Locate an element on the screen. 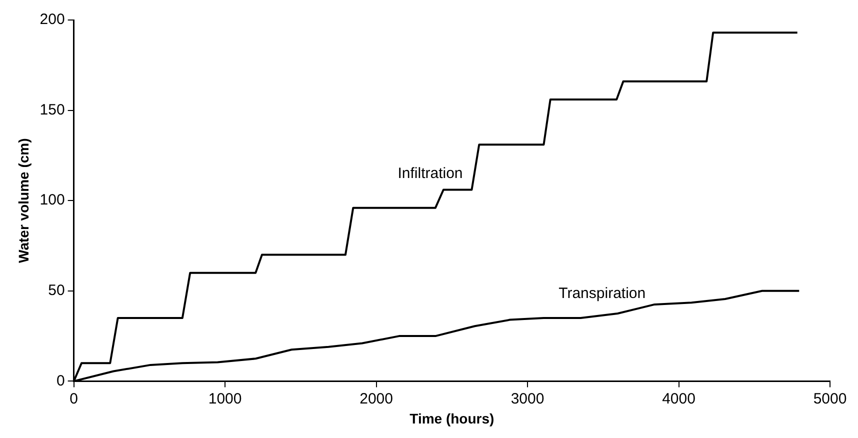  y-tick-label: 0 is located at coordinates (60, 381).